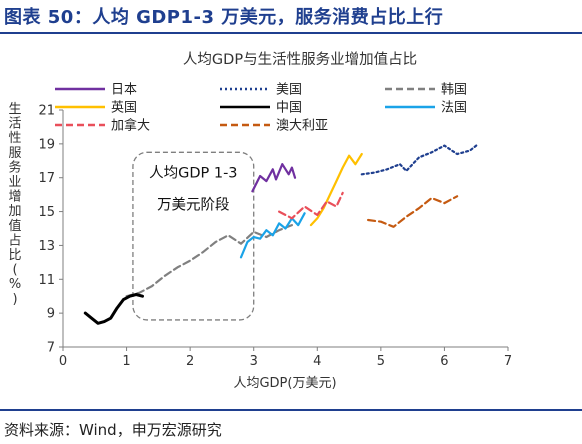 This screenshot has height=444, width=582. I want to click on annotation-layer: 人均GDP 1-3 万美元阶段, so click(193, 236).